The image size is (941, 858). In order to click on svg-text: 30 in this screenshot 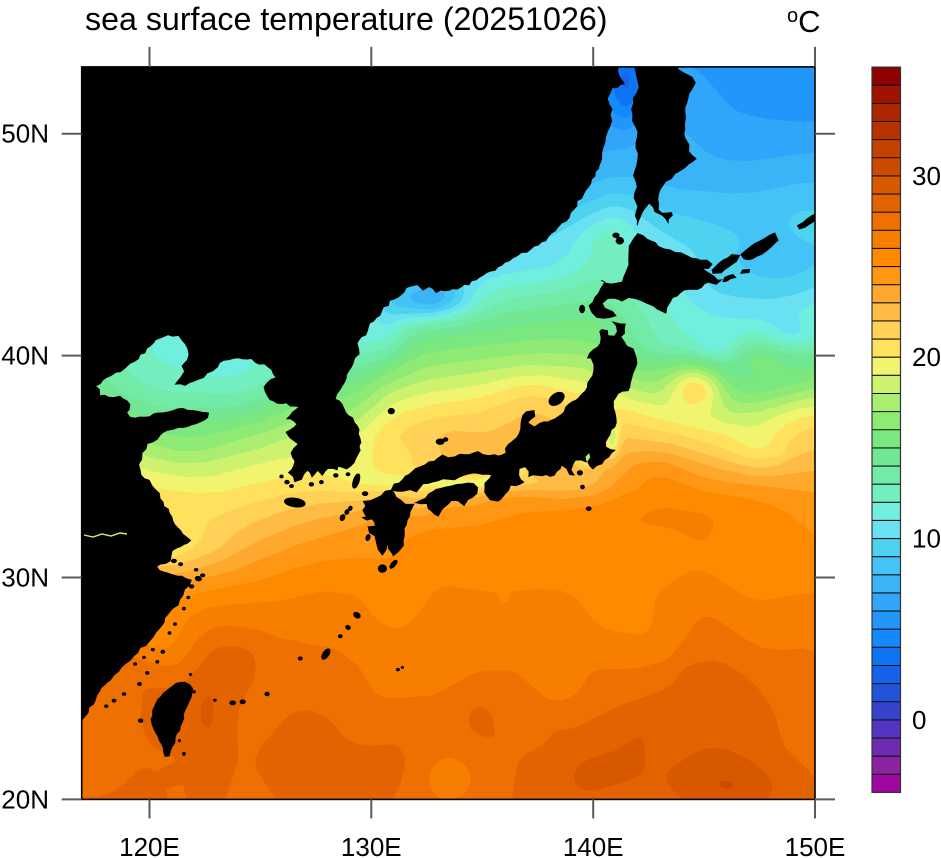, I will do `click(926, 176)`.